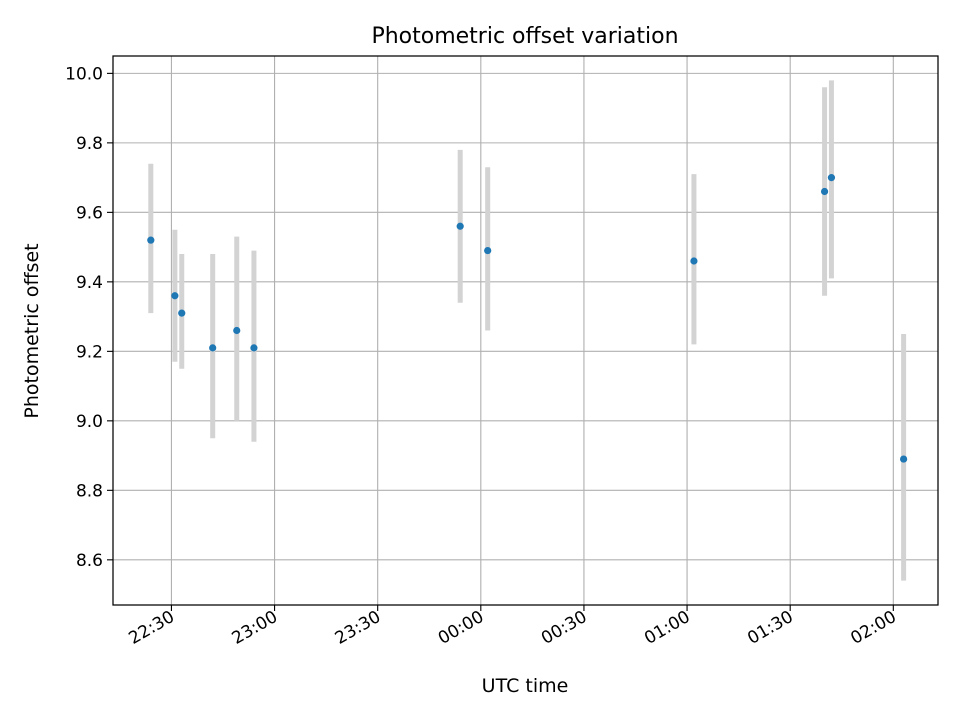  Describe the element at coordinates (89, 422) in the screenshot. I see `y-tick-label: 9.0` at that location.